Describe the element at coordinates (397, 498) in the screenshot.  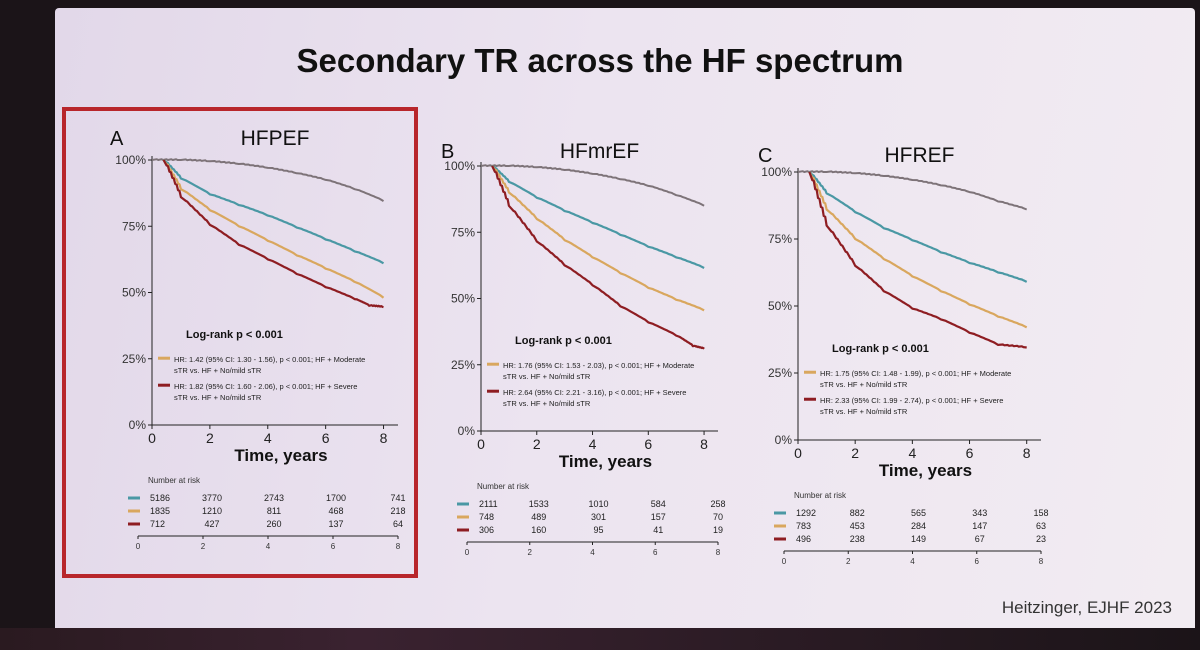
I see `risk-table-cell: 741` at that location.